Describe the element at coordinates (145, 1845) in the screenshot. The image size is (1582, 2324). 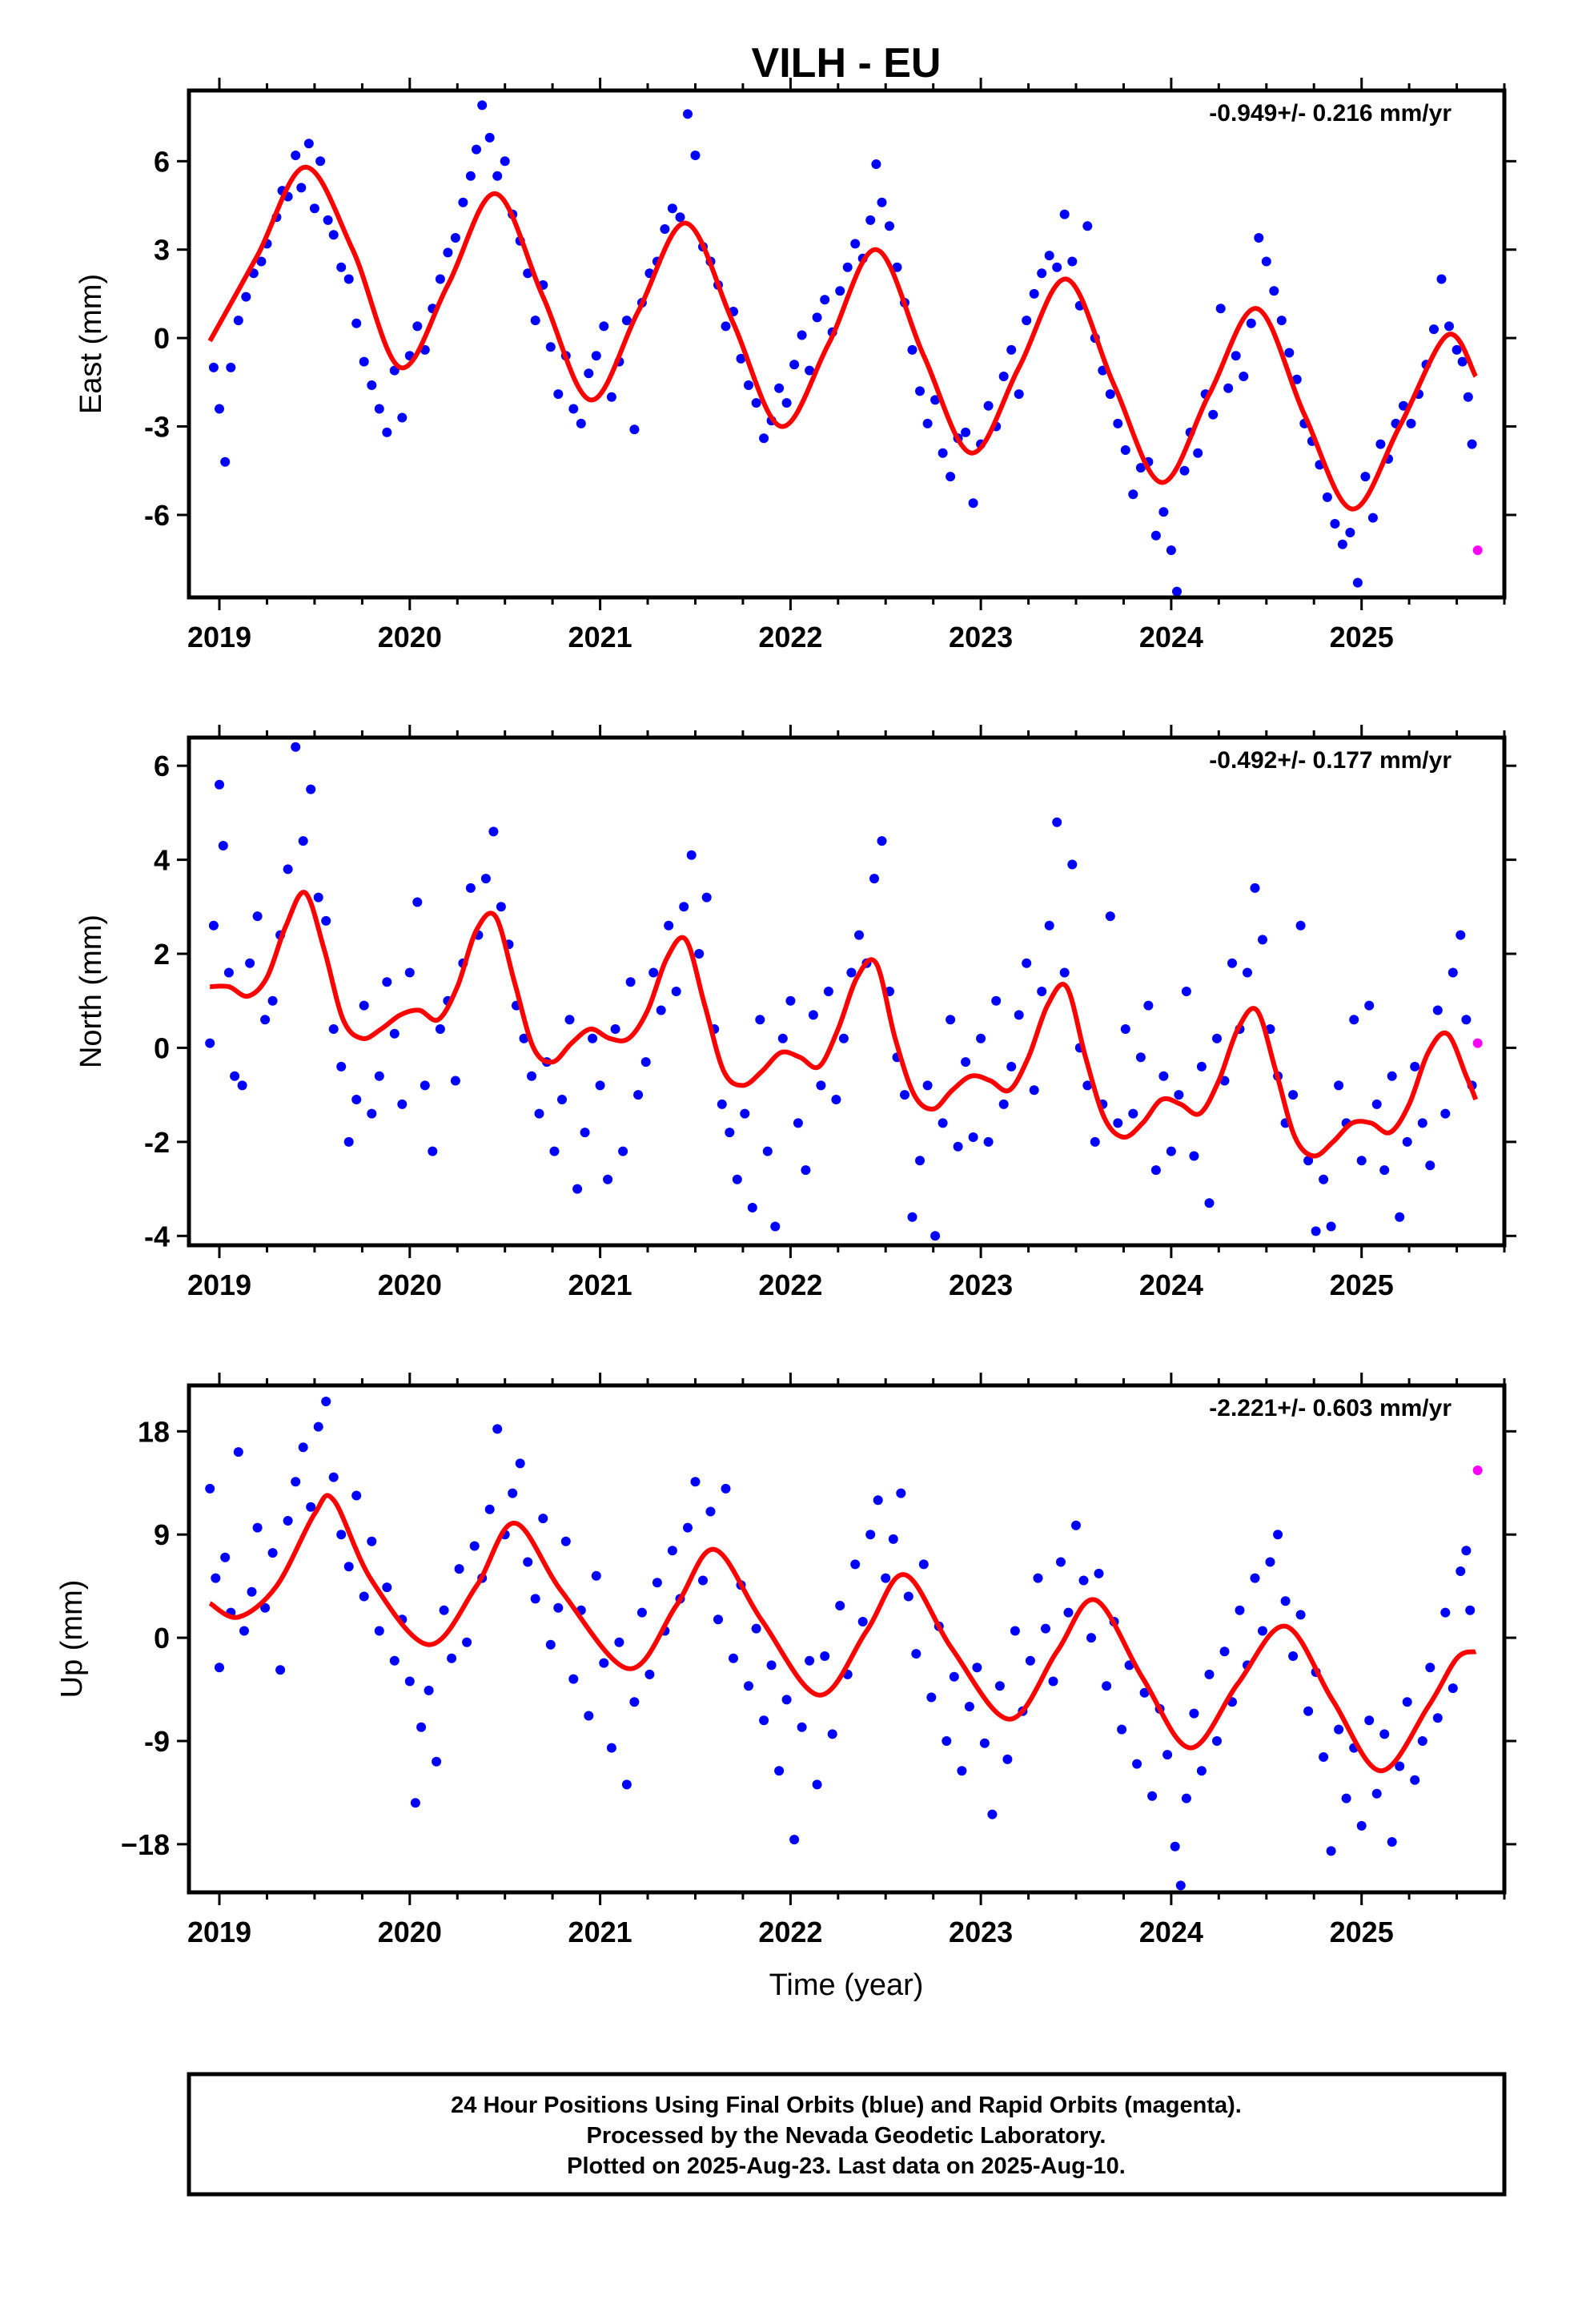
I see `up-y-tick-label: −18` at that location.